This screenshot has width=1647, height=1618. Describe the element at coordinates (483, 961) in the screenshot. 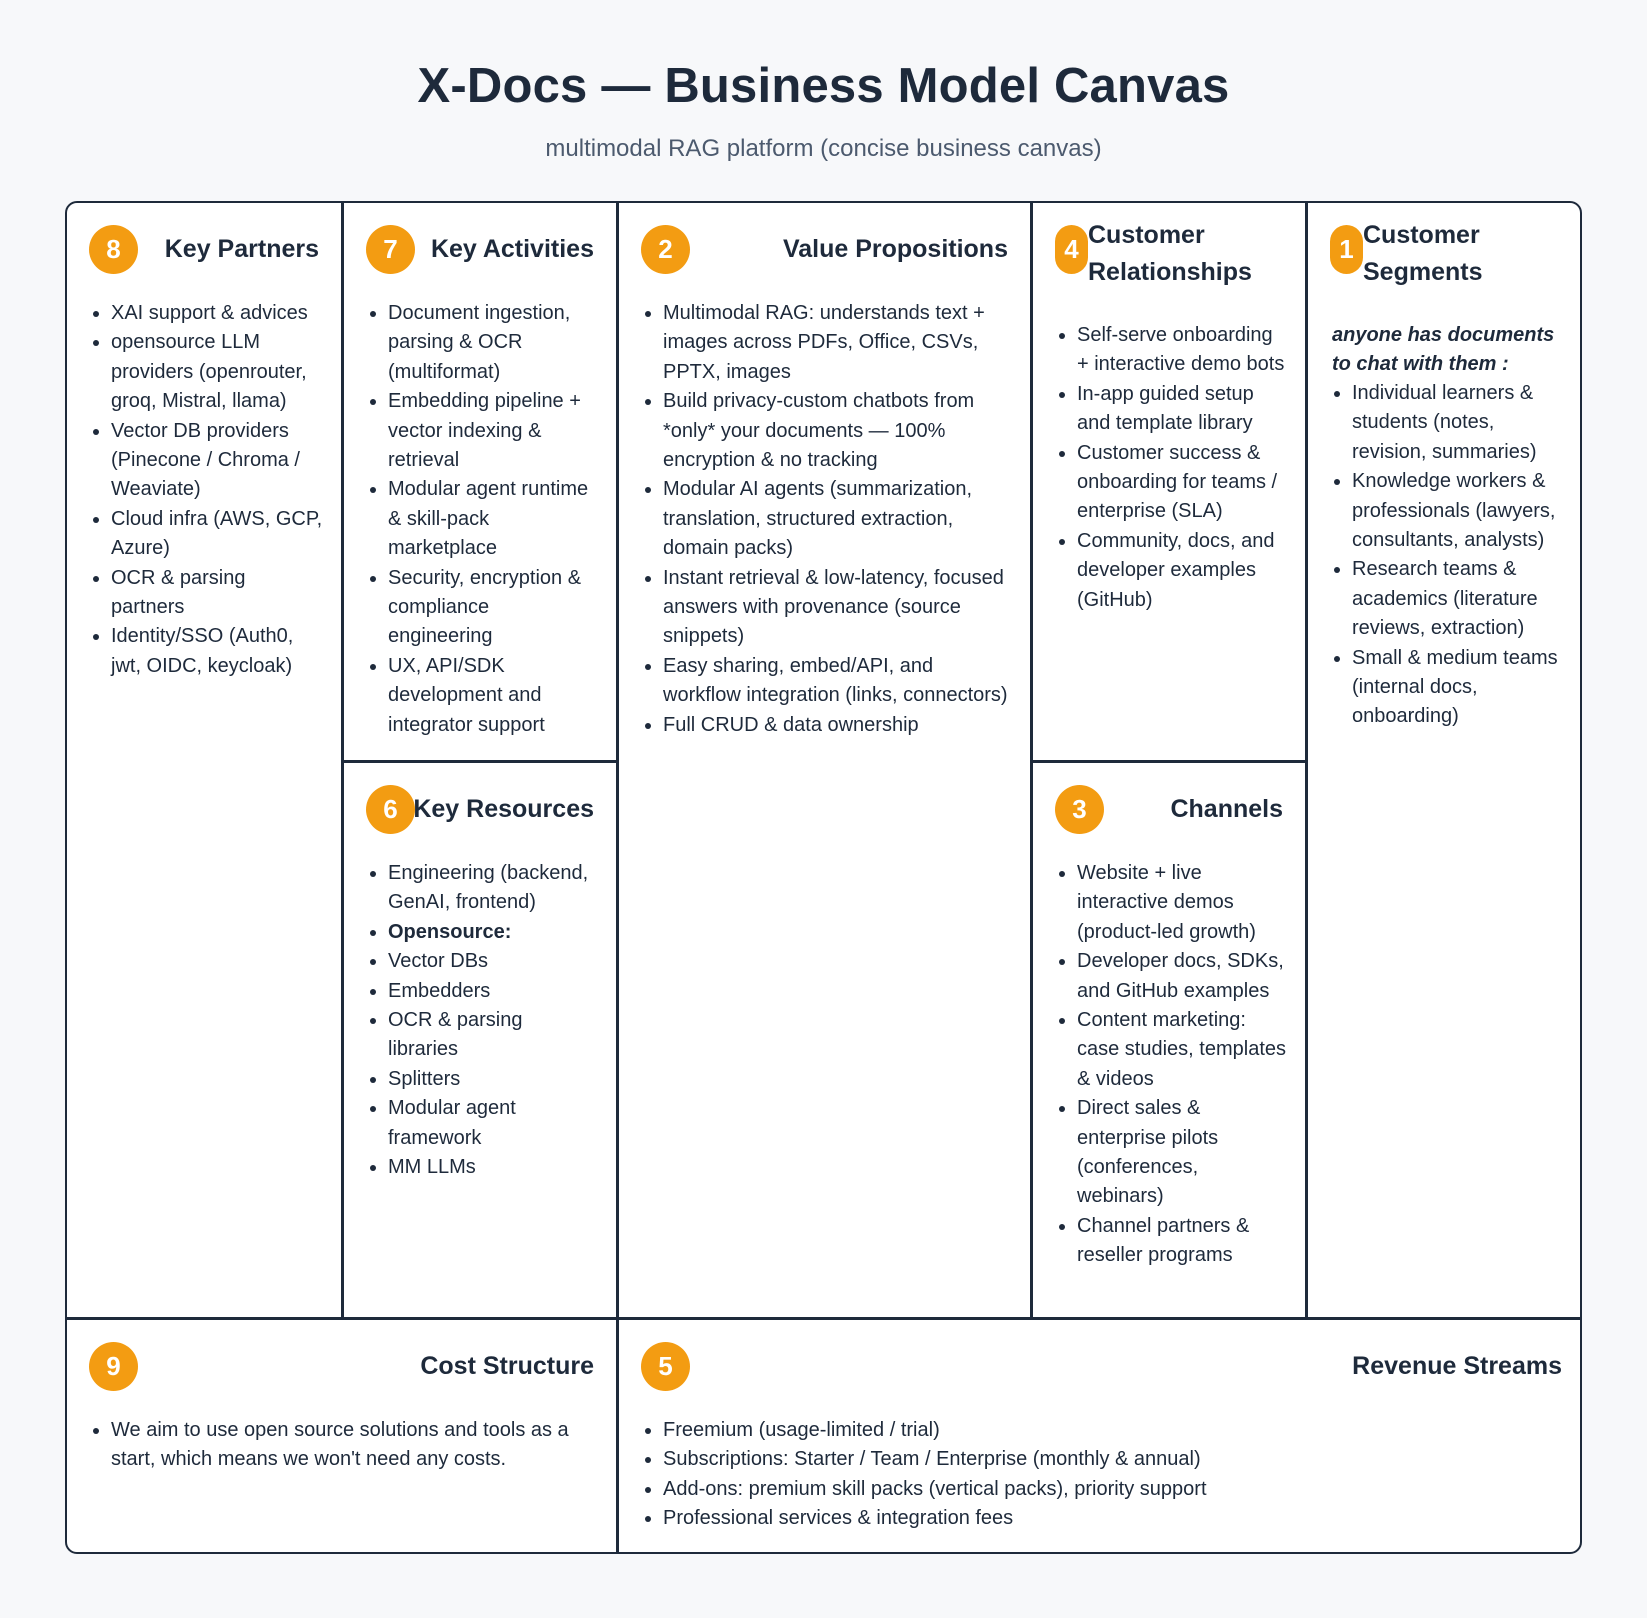

I see `list-item: Vector DBs` at that location.